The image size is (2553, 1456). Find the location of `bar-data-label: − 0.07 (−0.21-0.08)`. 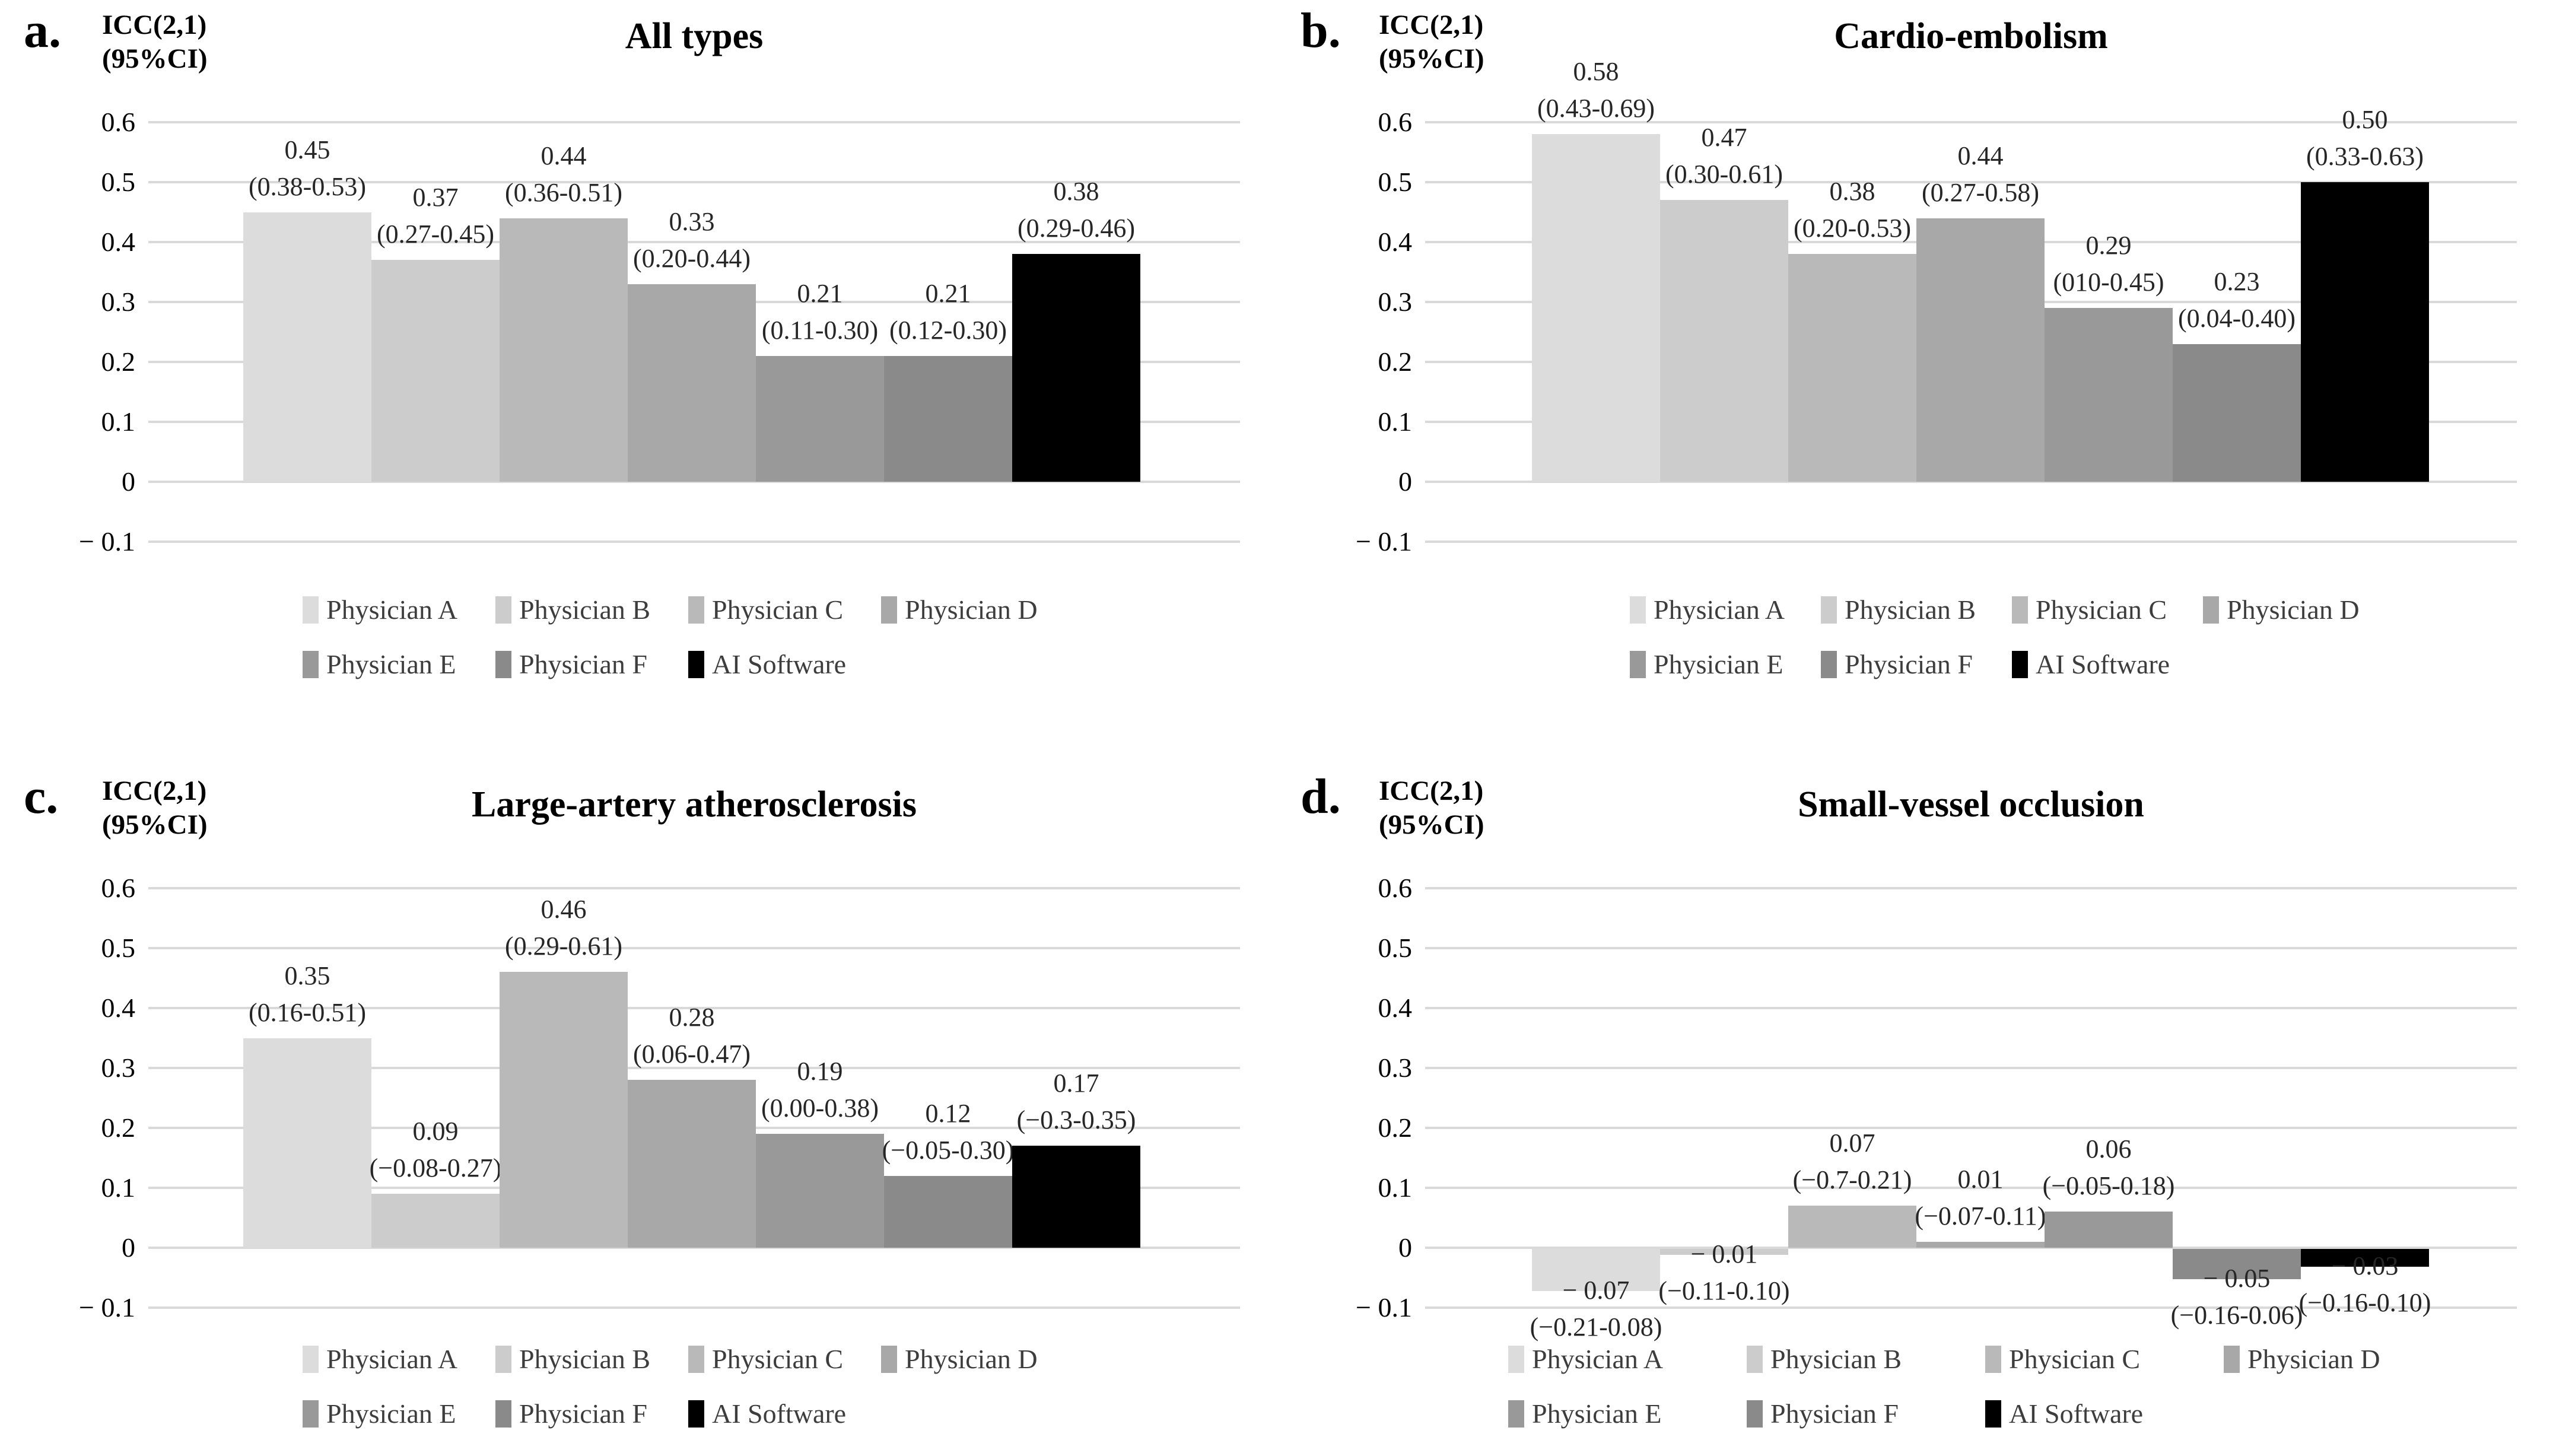

bar-data-label: − 0.07 (−0.21-0.08) is located at coordinates (1596, 1309).